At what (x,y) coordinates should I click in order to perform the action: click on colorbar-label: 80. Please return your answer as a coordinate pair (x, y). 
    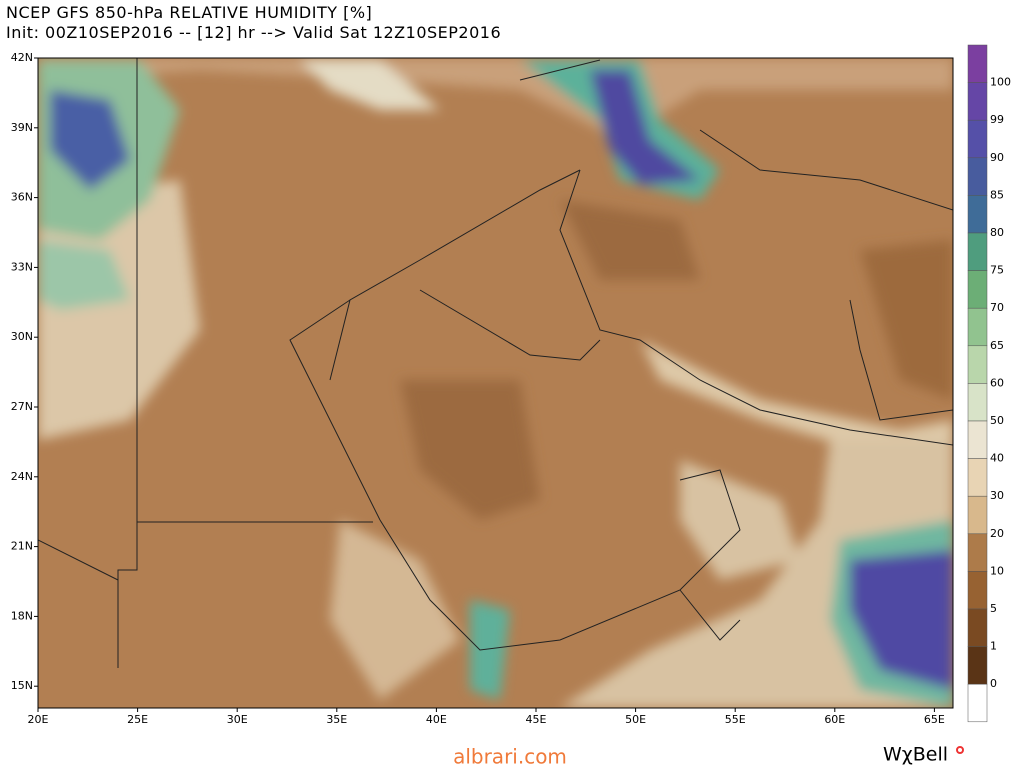
    Looking at the image, I should click on (997, 232).